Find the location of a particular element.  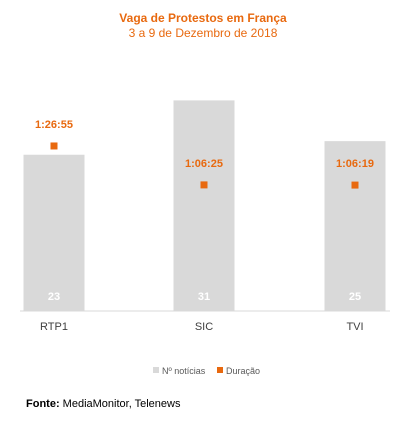

category-label: SIC is located at coordinates (204, 327).